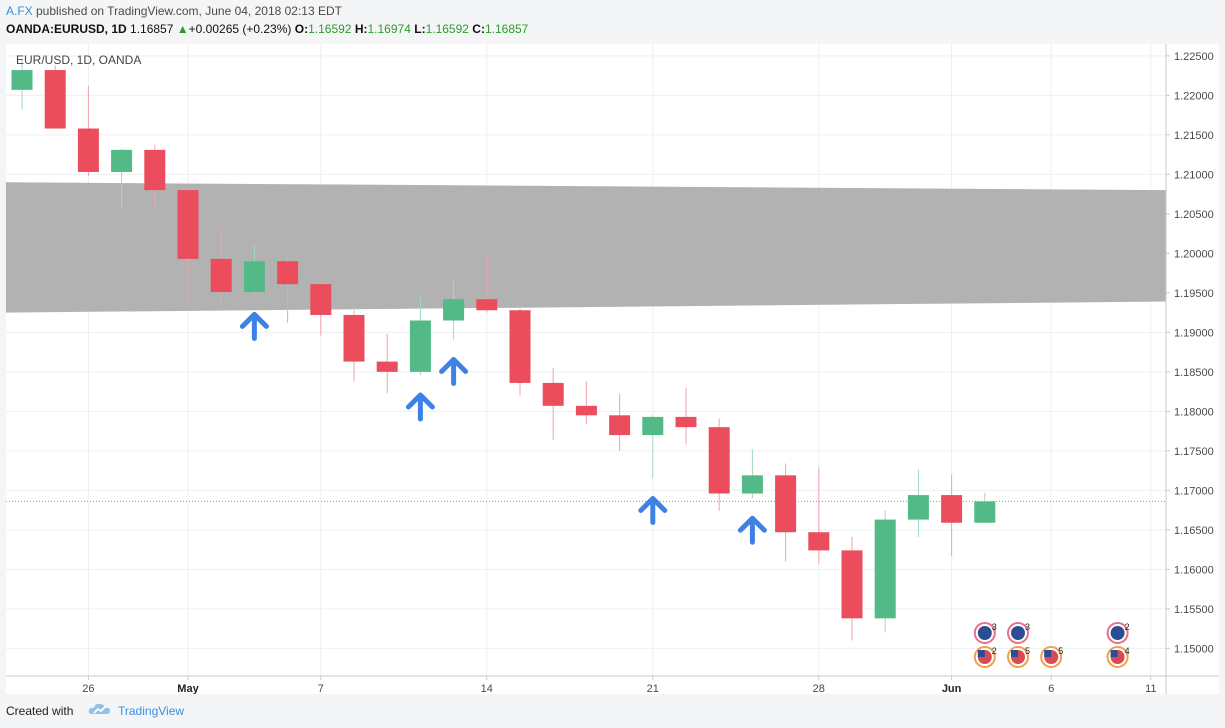 The image size is (1225, 728). What do you see at coordinates (151, 711) in the screenshot?
I see `tradingview-link: TradingView` at bounding box center [151, 711].